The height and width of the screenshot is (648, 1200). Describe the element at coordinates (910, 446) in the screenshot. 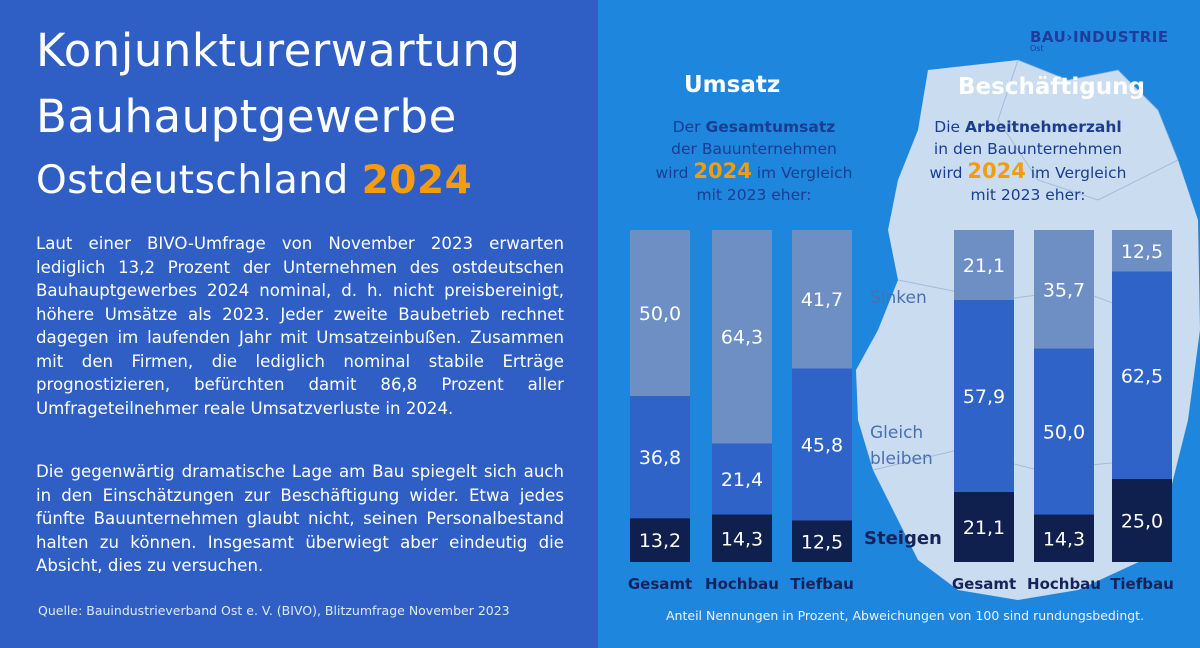

I see `legend-gleich-bleiben: Gleich bleiben` at that location.